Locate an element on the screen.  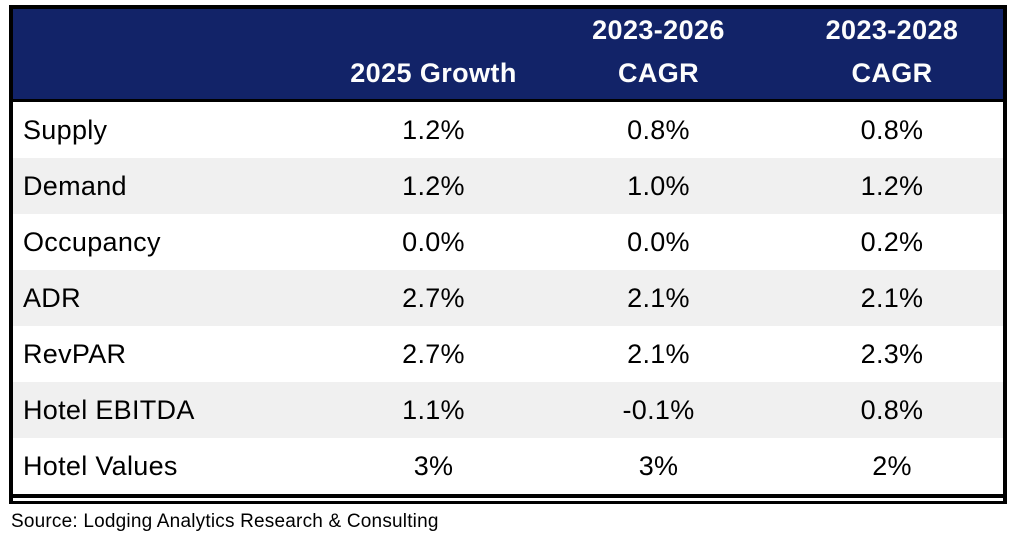
row-label: Hotel Values is located at coordinates (100, 465).